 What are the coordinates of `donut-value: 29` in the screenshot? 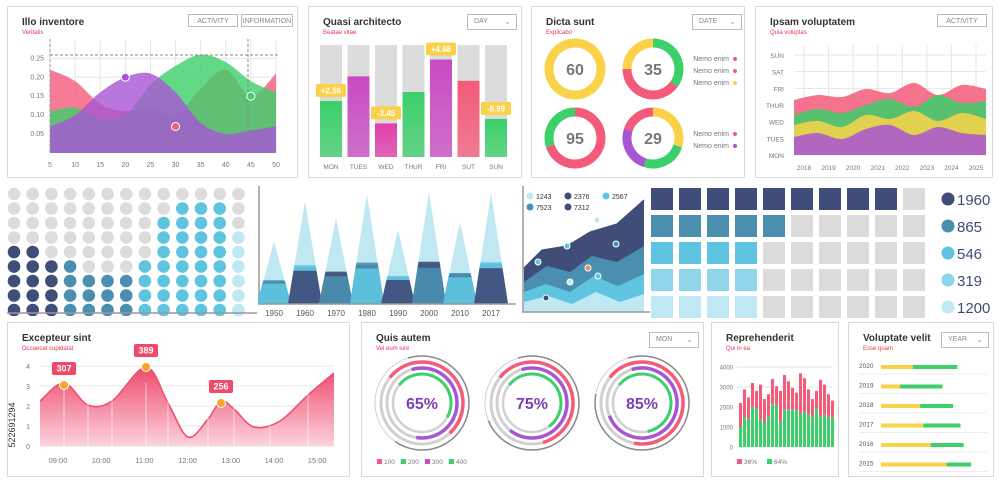 It's located at (653, 139).